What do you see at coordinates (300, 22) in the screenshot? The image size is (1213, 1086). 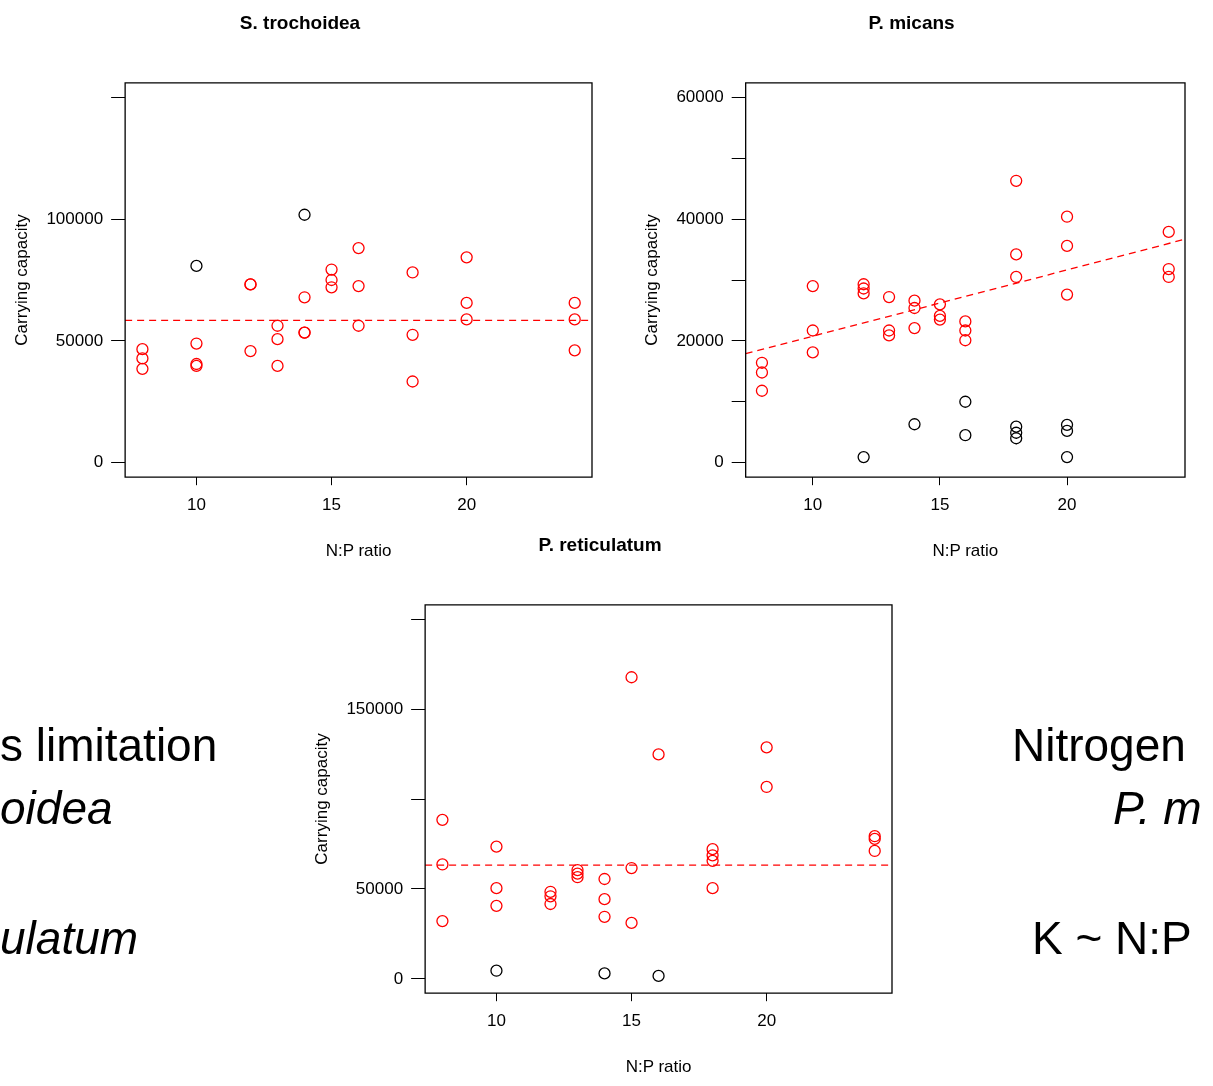 I see `chart-title: S. trochoidea` at bounding box center [300, 22].